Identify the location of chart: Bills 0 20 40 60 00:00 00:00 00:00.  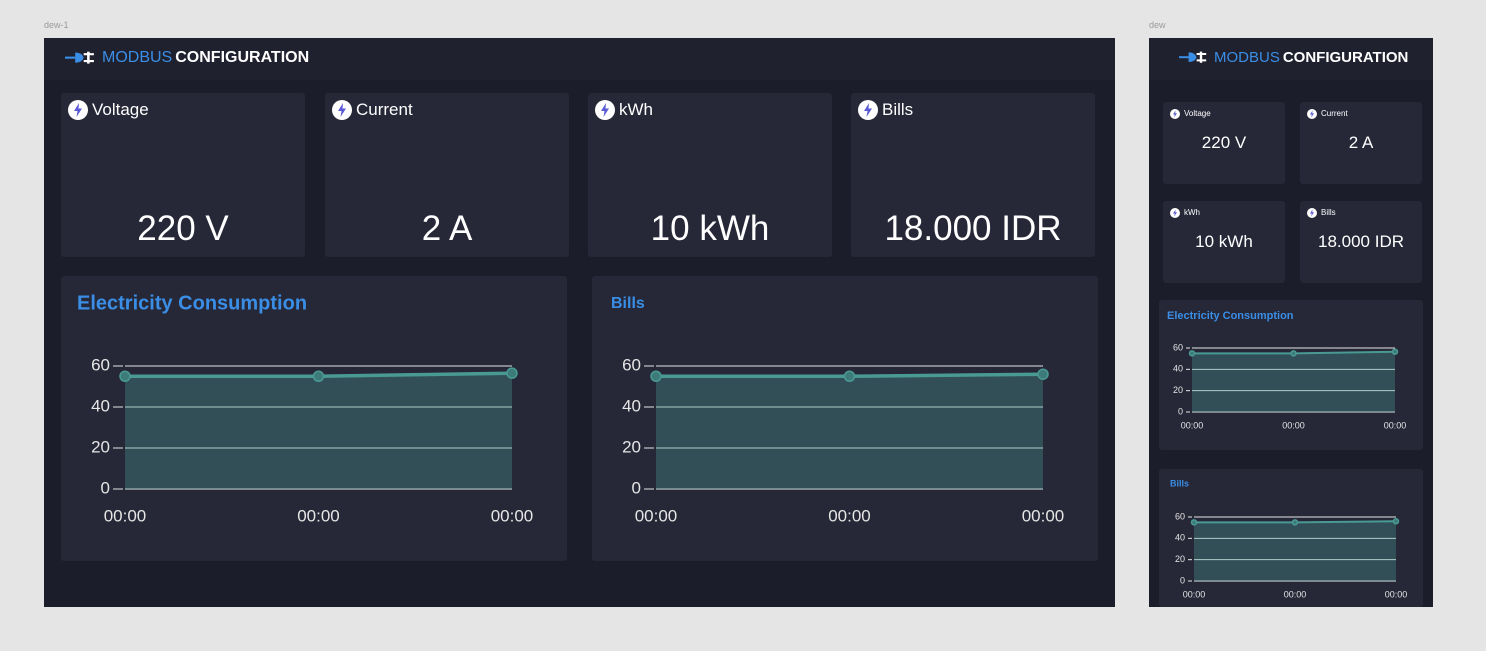
(1289, 538).